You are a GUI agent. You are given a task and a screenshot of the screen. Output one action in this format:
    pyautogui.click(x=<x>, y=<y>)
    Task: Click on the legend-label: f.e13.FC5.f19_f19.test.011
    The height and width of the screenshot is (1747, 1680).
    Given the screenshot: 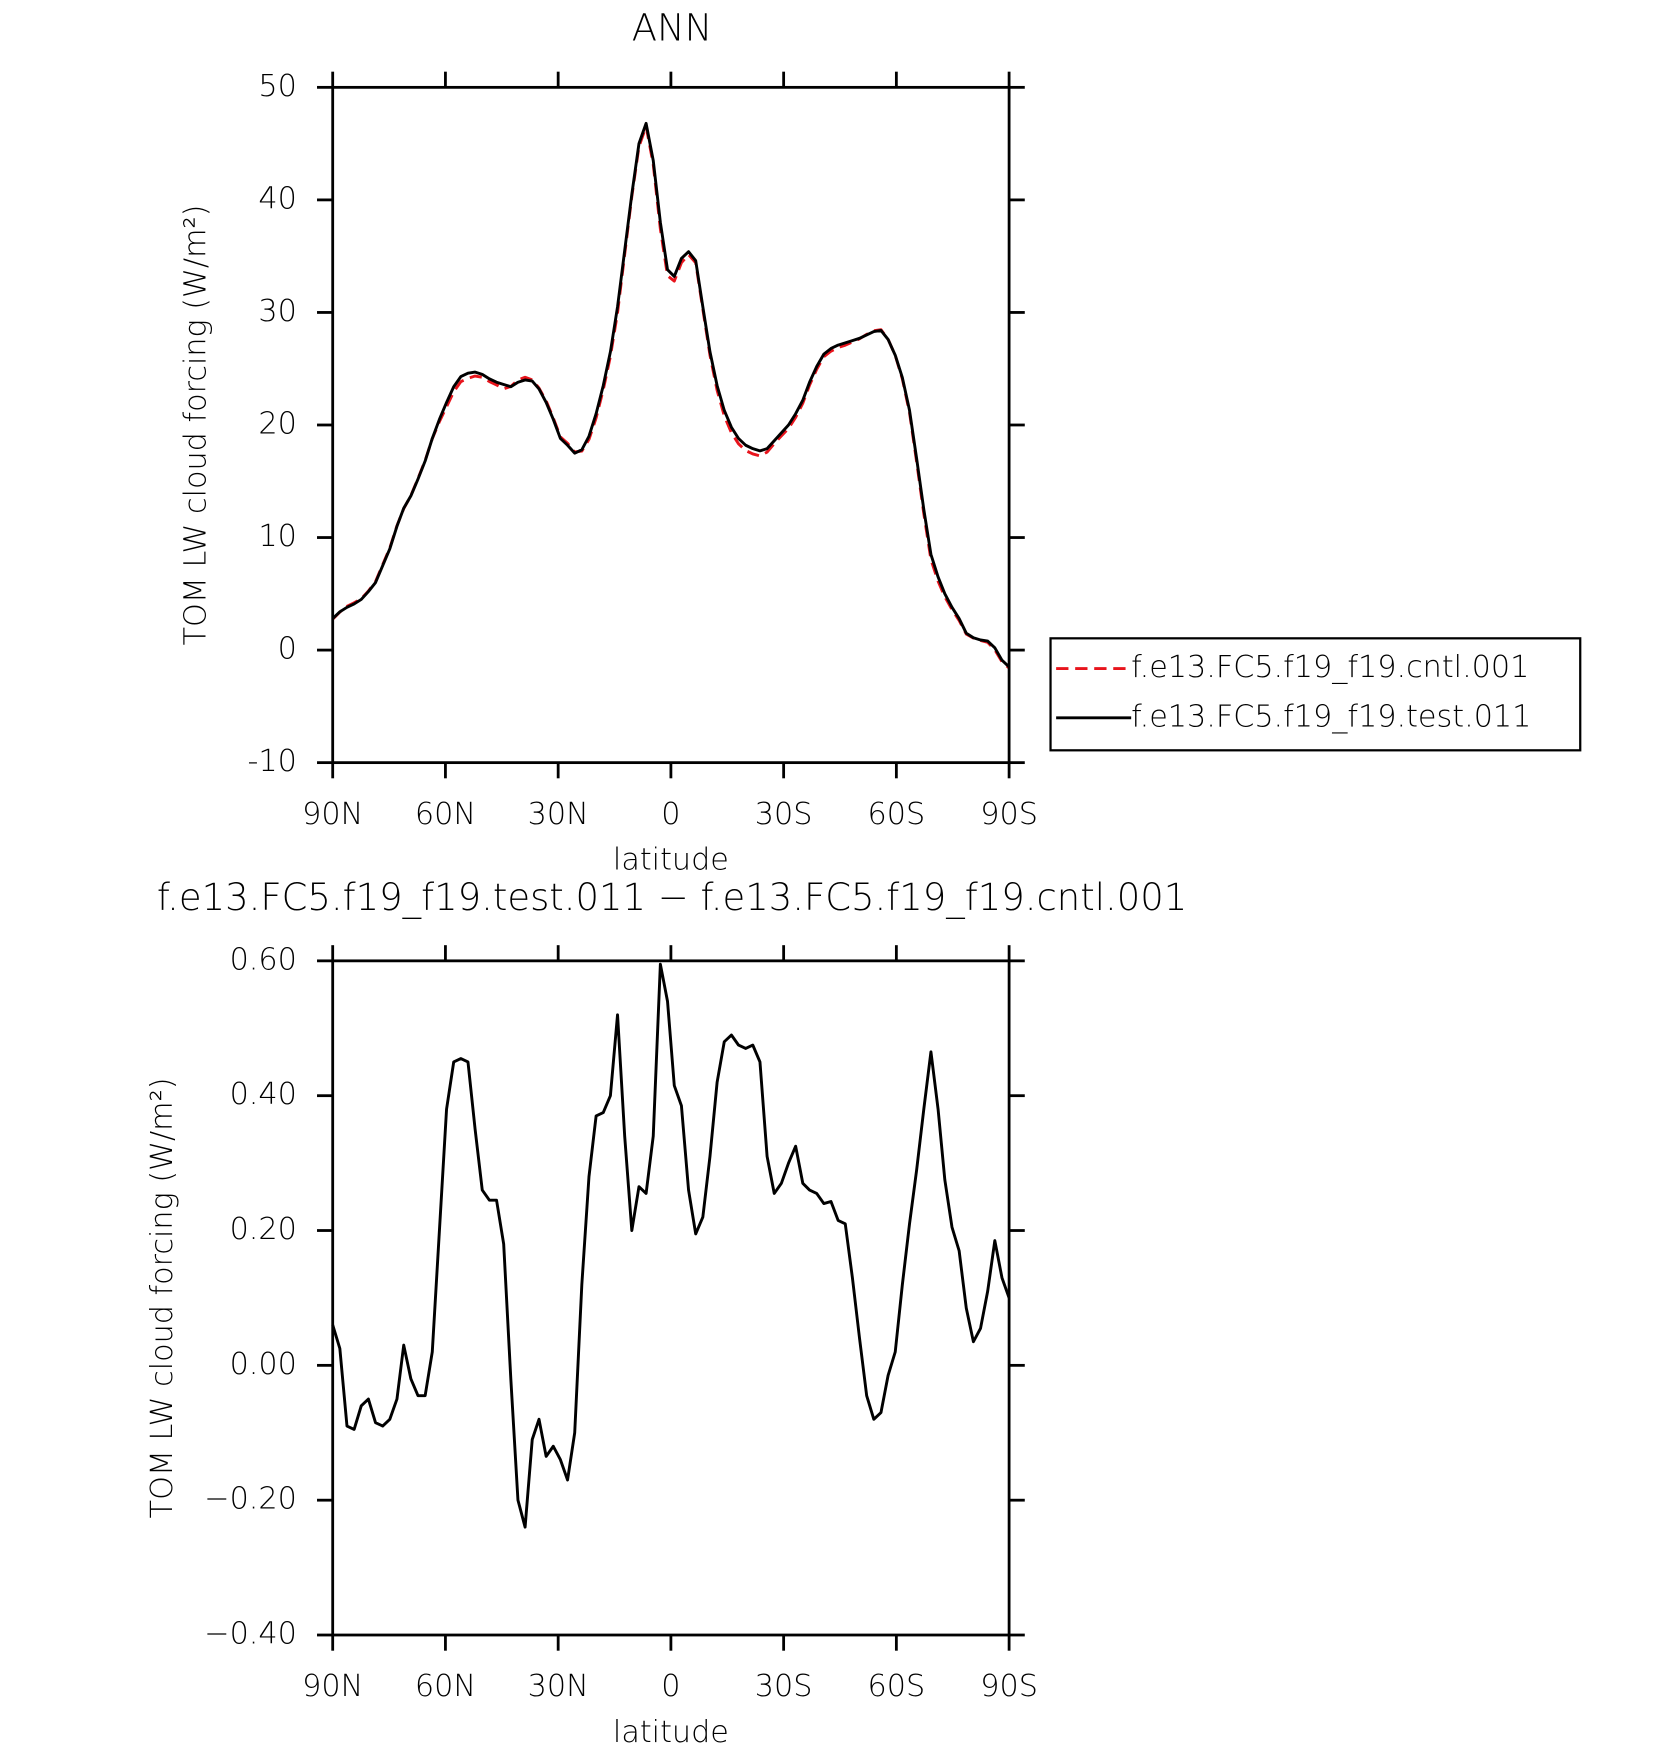 What is the action you would take?
    pyautogui.click(x=1331, y=716)
    